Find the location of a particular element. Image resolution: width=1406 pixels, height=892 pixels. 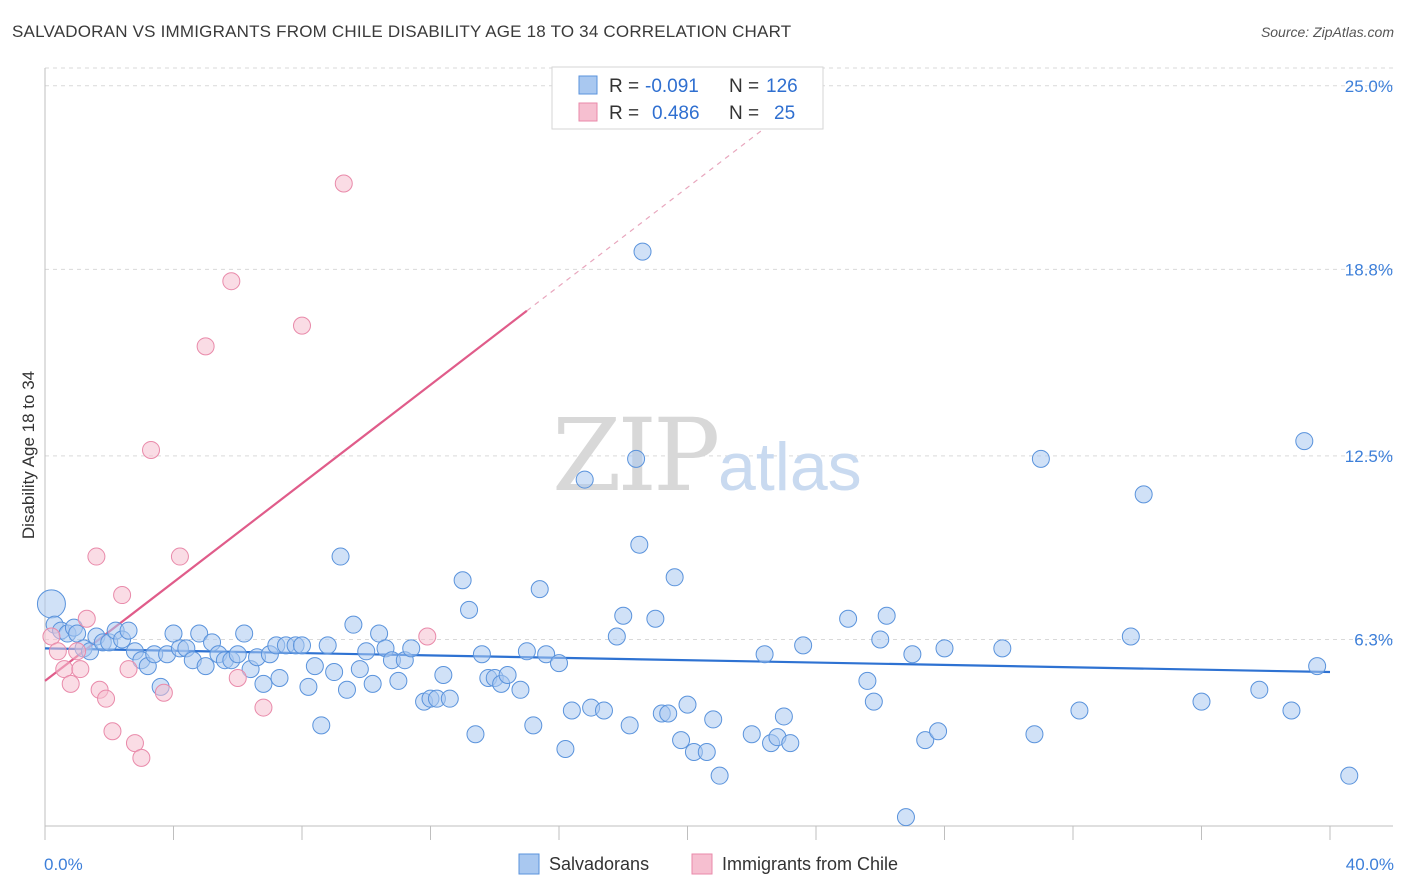

y-tick-label: 18.8% is located at coordinates (1369, 269).